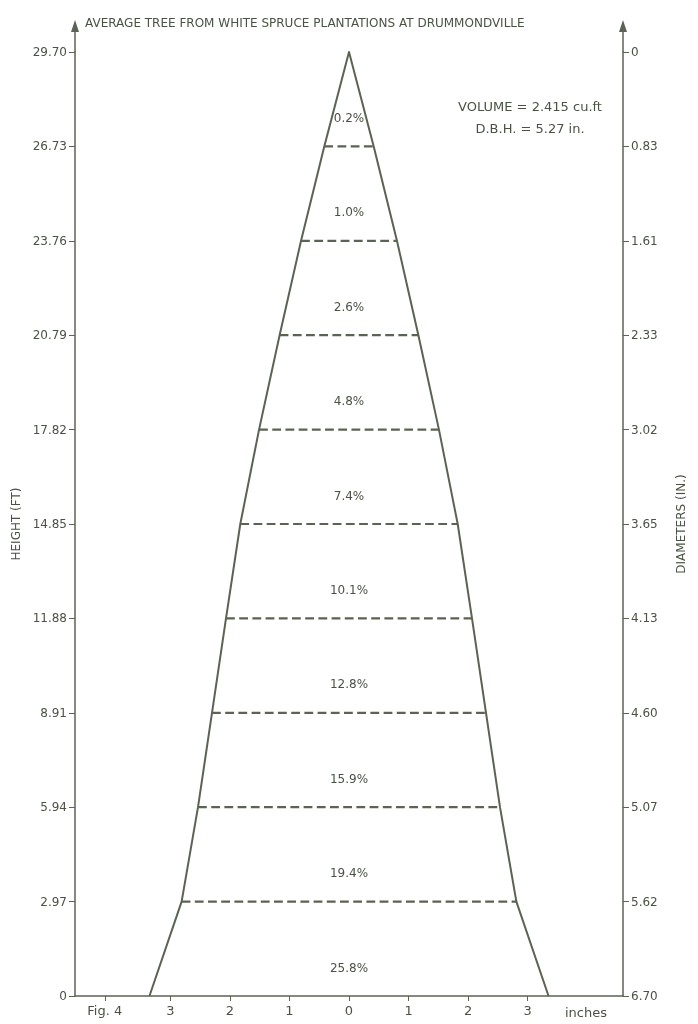 This screenshot has width=698, height=1024. What do you see at coordinates (305, 23) in the screenshot?
I see `chart-title: AVERAGE TREE FROM WHITE SPRUCE PLANTATIONS AT DRUMMONDVILLE` at bounding box center [305, 23].